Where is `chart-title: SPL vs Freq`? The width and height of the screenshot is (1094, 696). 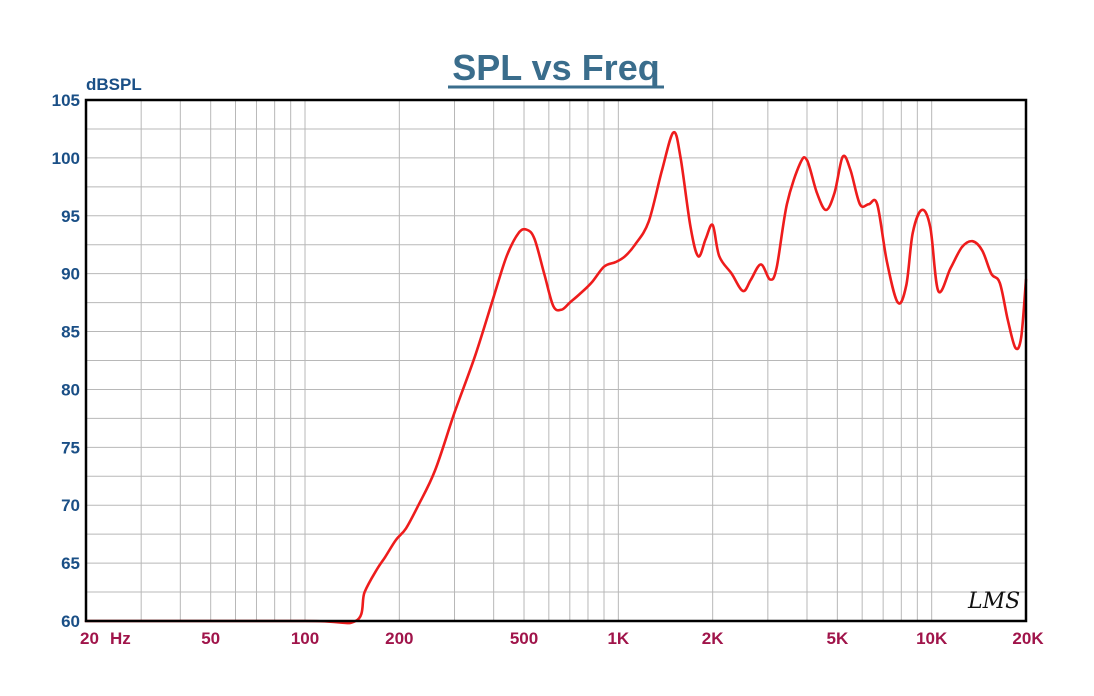 chart-title: SPL vs Freq is located at coordinates (555, 67).